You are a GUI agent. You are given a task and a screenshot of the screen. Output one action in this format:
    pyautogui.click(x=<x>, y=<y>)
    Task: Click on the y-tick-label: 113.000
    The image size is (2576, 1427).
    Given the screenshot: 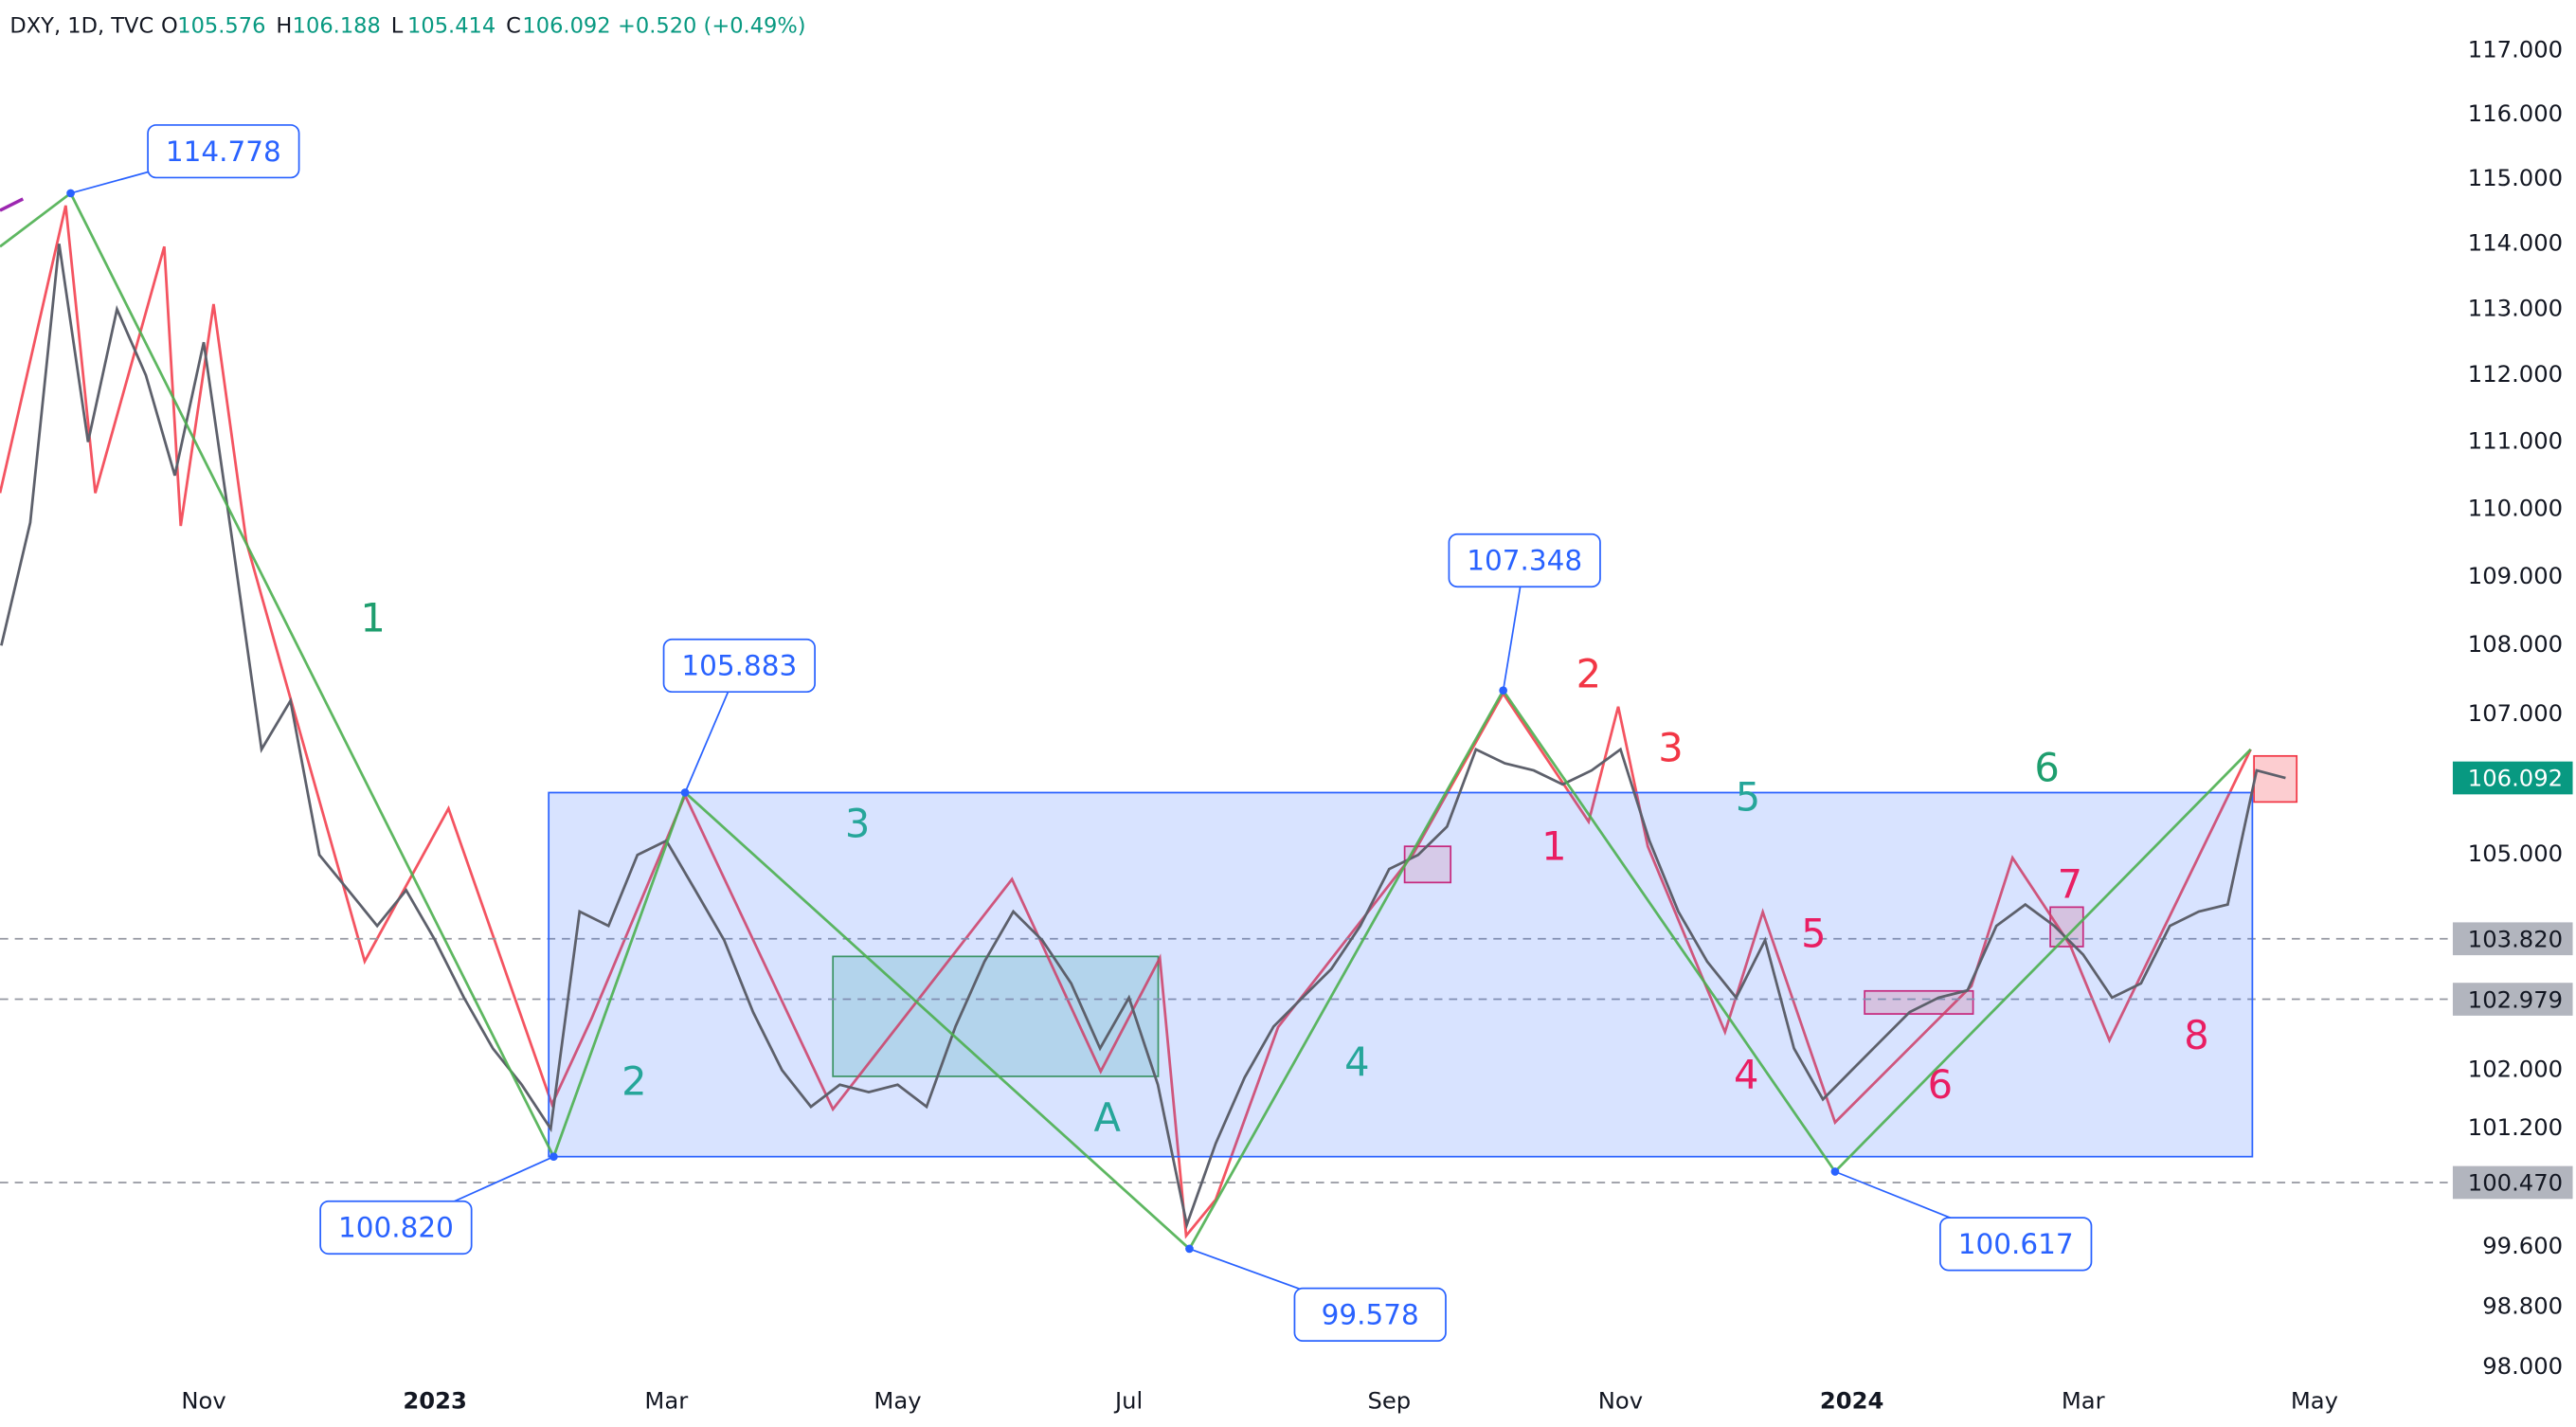 What is the action you would take?
    pyautogui.click(x=2515, y=308)
    